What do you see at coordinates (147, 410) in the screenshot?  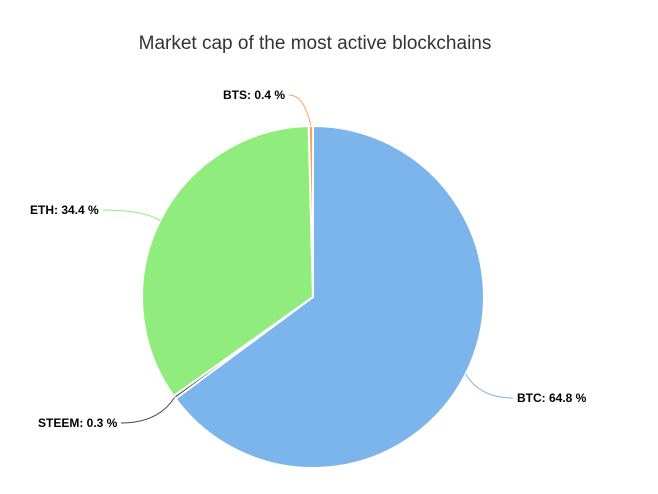 I see `connector-line-steem` at bounding box center [147, 410].